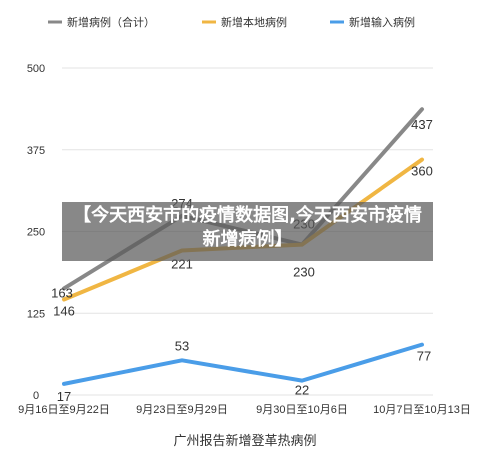 The height and width of the screenshot is (461, 500). What do you see at coordinates (422, 410) in the screenshot?
I see `x-tick-label: 10月7日至10月13日` at bounding box center [422, 410].